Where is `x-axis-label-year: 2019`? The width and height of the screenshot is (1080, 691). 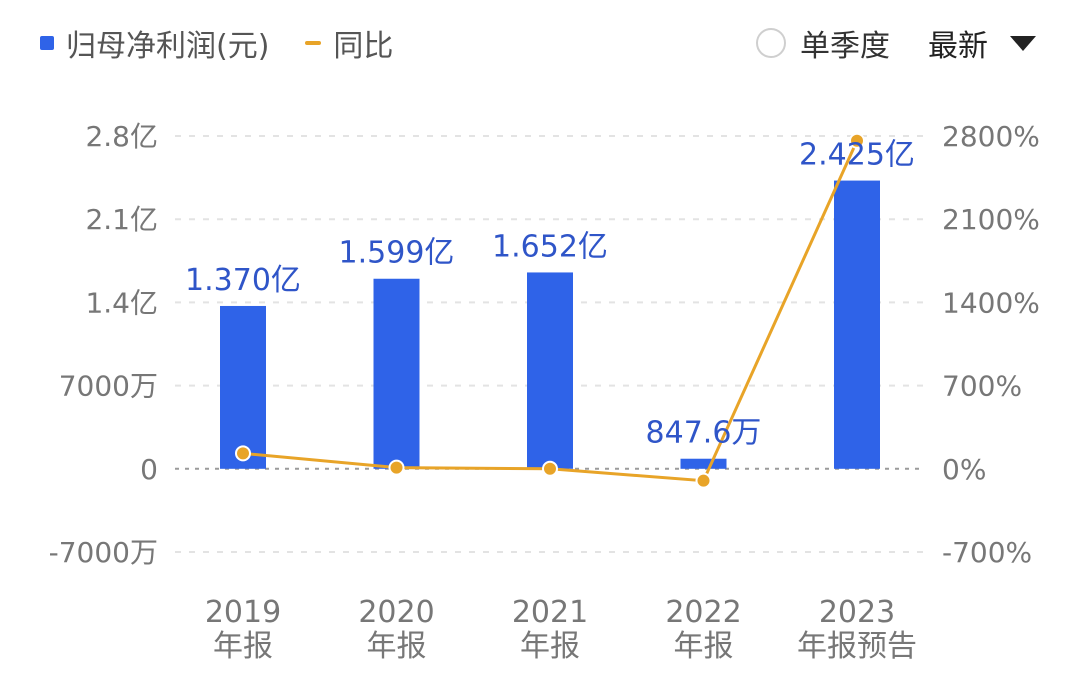
x-axis-label-year: 2019 is located at coordinates (243, 612).